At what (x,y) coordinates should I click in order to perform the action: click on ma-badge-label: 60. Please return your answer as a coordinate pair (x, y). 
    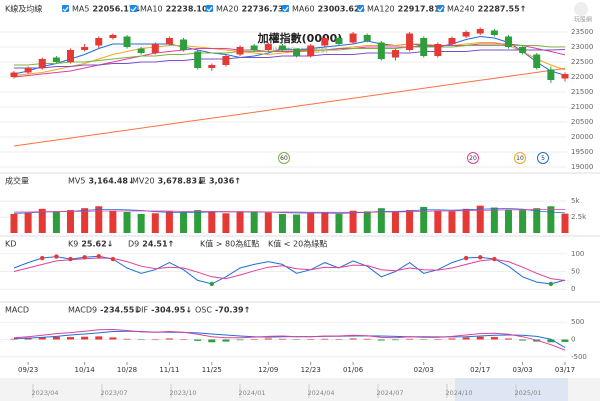
    Looking at the image, I should click on (284, 158).